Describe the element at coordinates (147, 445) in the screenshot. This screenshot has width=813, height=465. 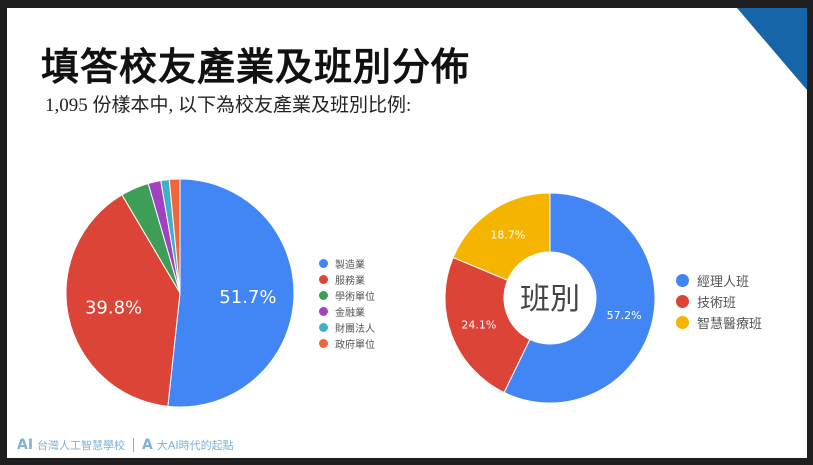
I see `a-logo: A` at that location.